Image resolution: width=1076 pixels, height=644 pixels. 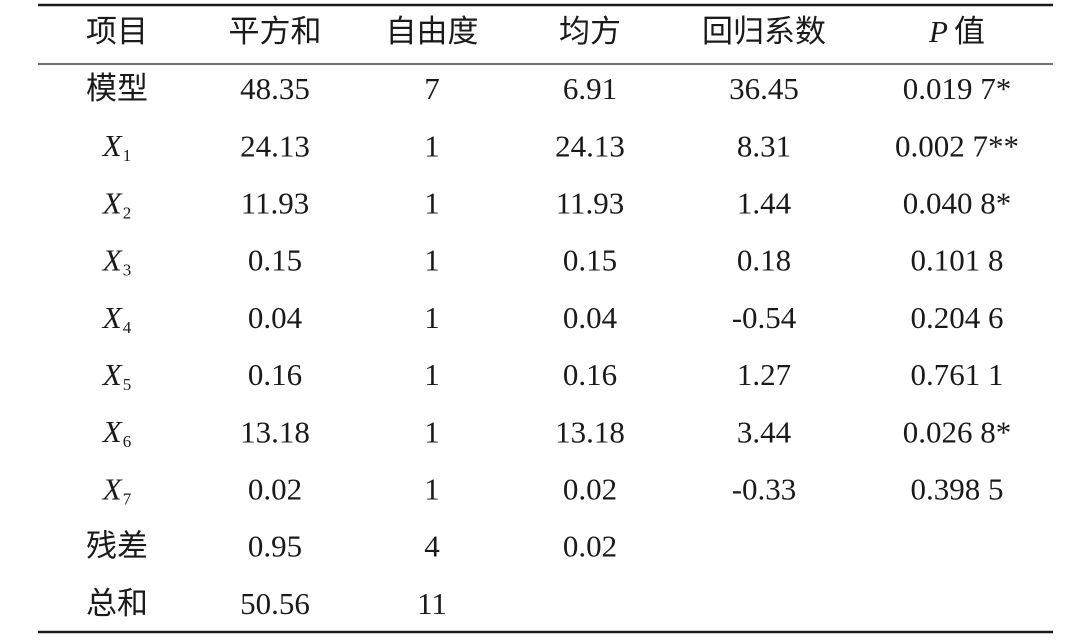 I want to click on row-label: X2, so click(x=116, y=204).